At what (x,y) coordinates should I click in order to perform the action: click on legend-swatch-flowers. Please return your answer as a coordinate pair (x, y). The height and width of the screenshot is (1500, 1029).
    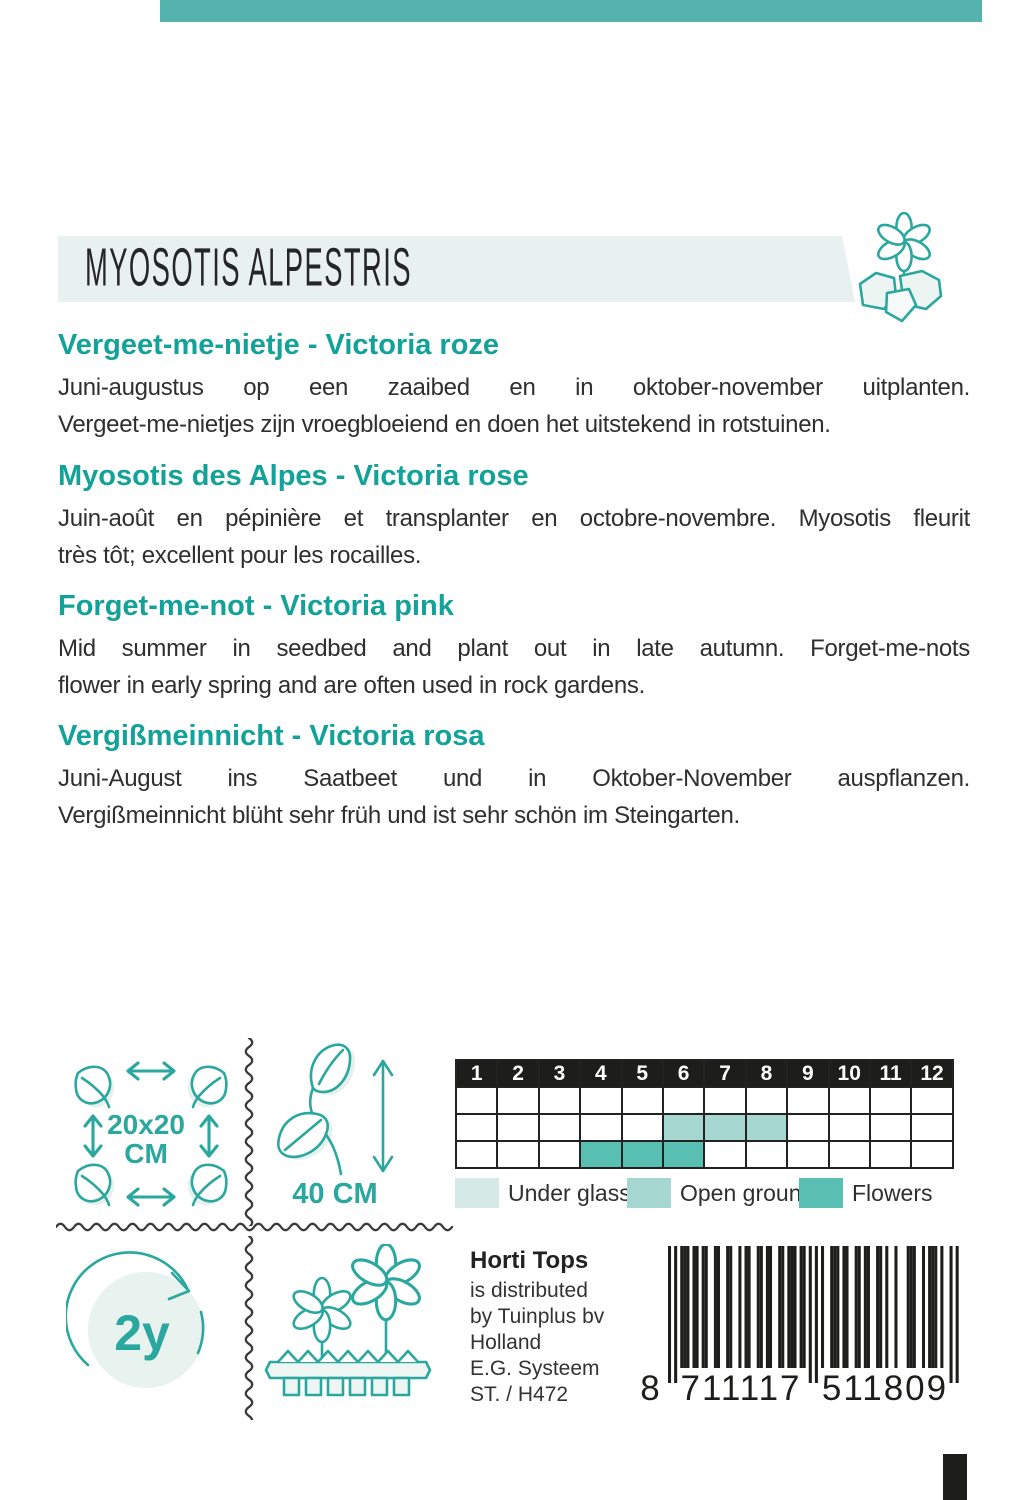
    Looking at the image, I should click on (821, 1193).